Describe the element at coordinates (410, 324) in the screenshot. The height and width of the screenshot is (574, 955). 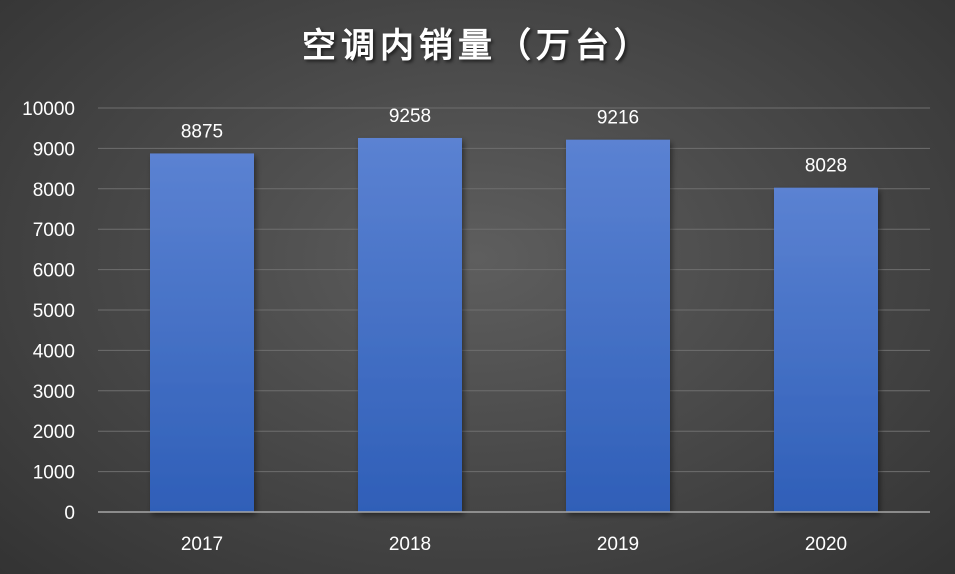
I see `bar-2018` at that location.